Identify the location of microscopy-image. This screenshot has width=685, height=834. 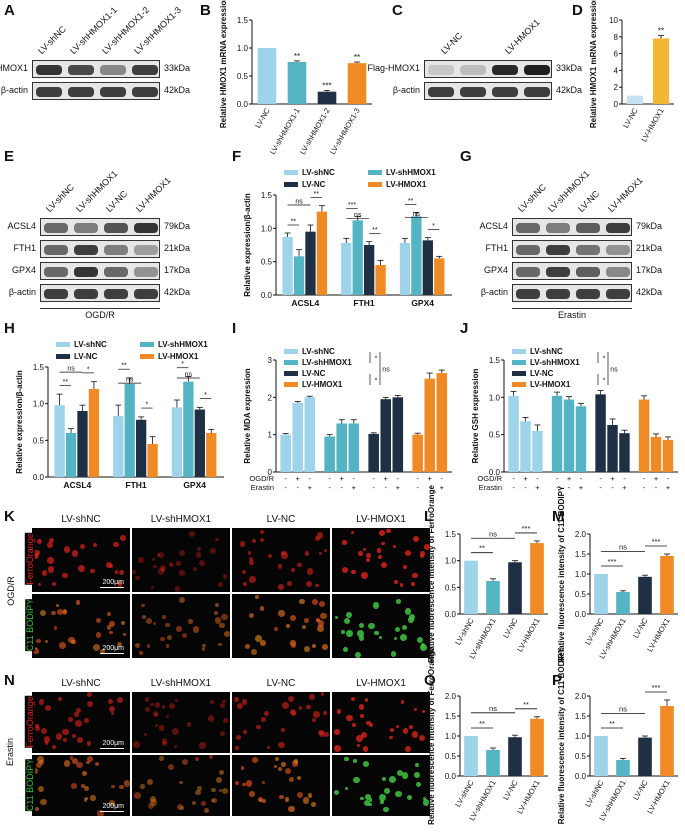
(281, 626).